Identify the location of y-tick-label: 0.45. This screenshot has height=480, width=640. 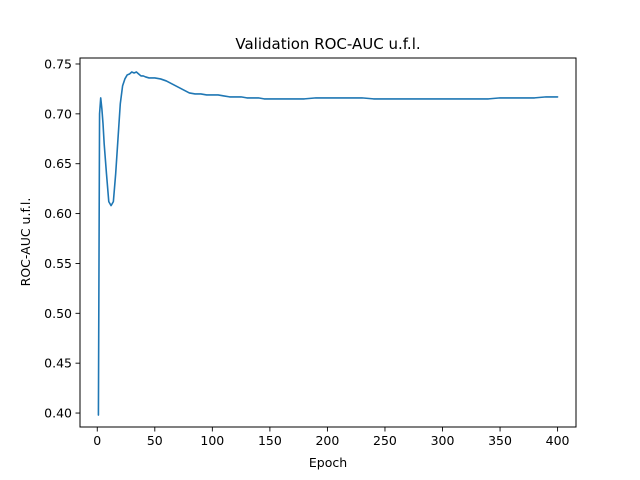
(58, 363).